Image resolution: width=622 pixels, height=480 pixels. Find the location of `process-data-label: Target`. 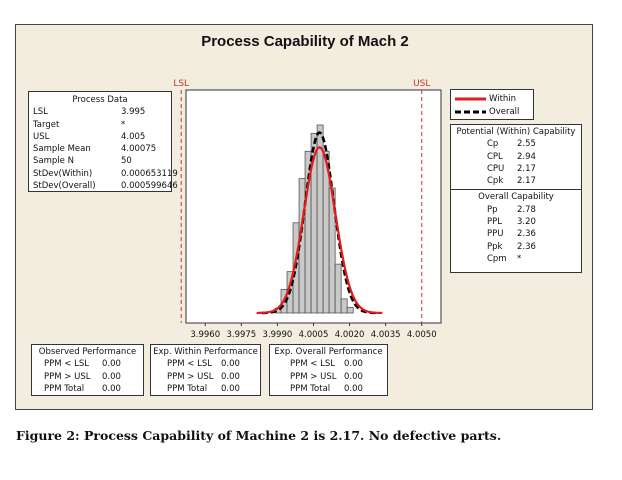

process-data-label: Target is located at coordinates (46, 124).